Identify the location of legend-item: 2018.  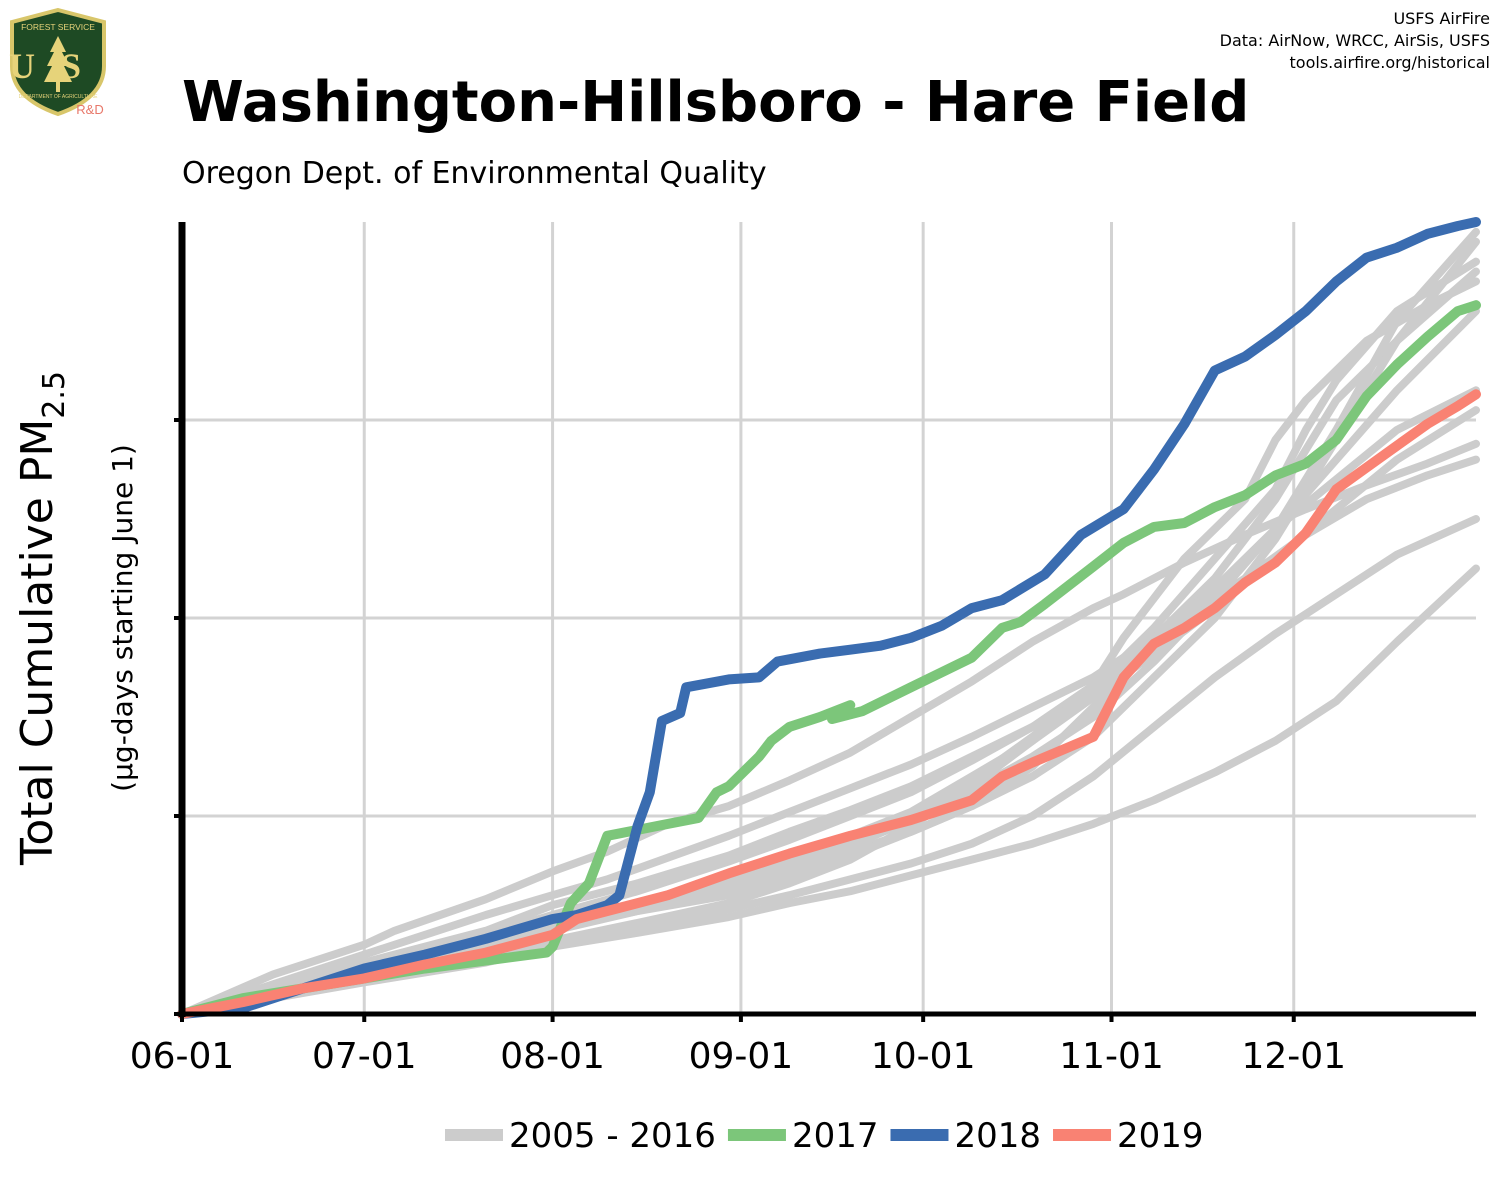
(965, 1136).